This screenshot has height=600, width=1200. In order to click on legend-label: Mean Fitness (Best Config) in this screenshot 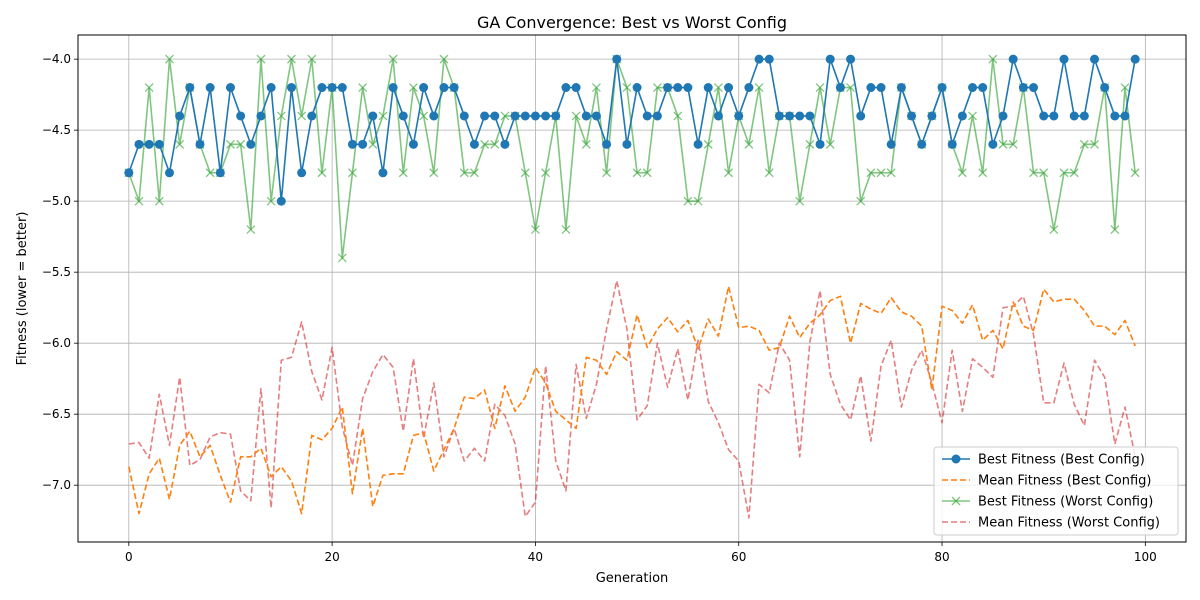, I will do `click(1064, 481)`.